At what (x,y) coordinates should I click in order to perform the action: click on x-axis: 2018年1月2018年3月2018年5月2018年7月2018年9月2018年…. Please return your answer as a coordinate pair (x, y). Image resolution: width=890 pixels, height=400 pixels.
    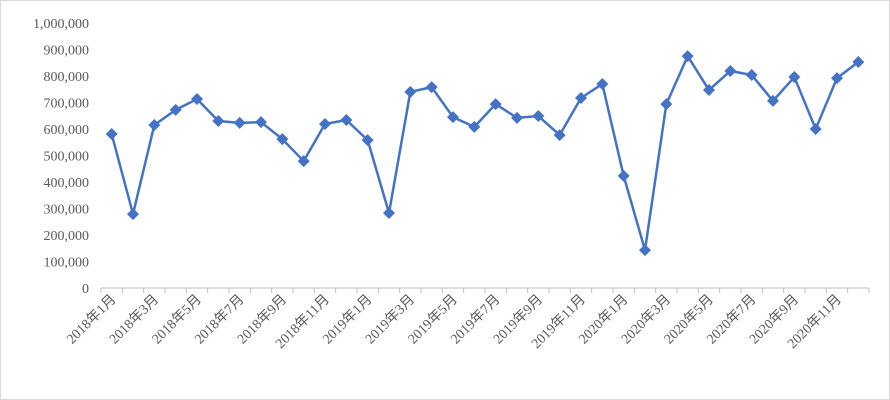
    Looking at the image, I should click on (467, 319).